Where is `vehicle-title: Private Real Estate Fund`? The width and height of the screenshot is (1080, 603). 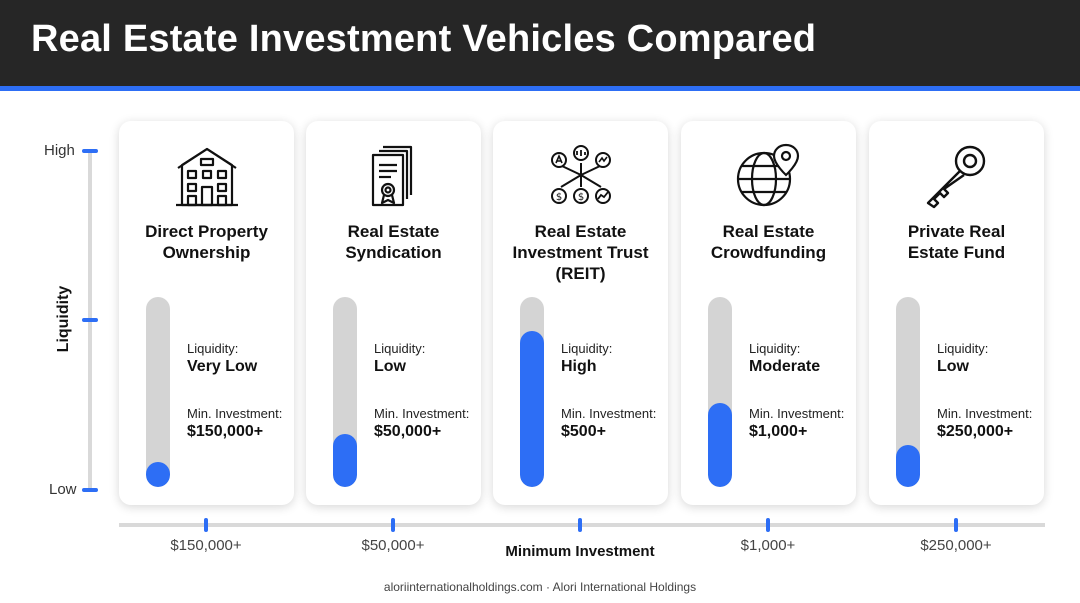
vehicle-title: Private Real Estate Fund is located at coordinates (956, 242).